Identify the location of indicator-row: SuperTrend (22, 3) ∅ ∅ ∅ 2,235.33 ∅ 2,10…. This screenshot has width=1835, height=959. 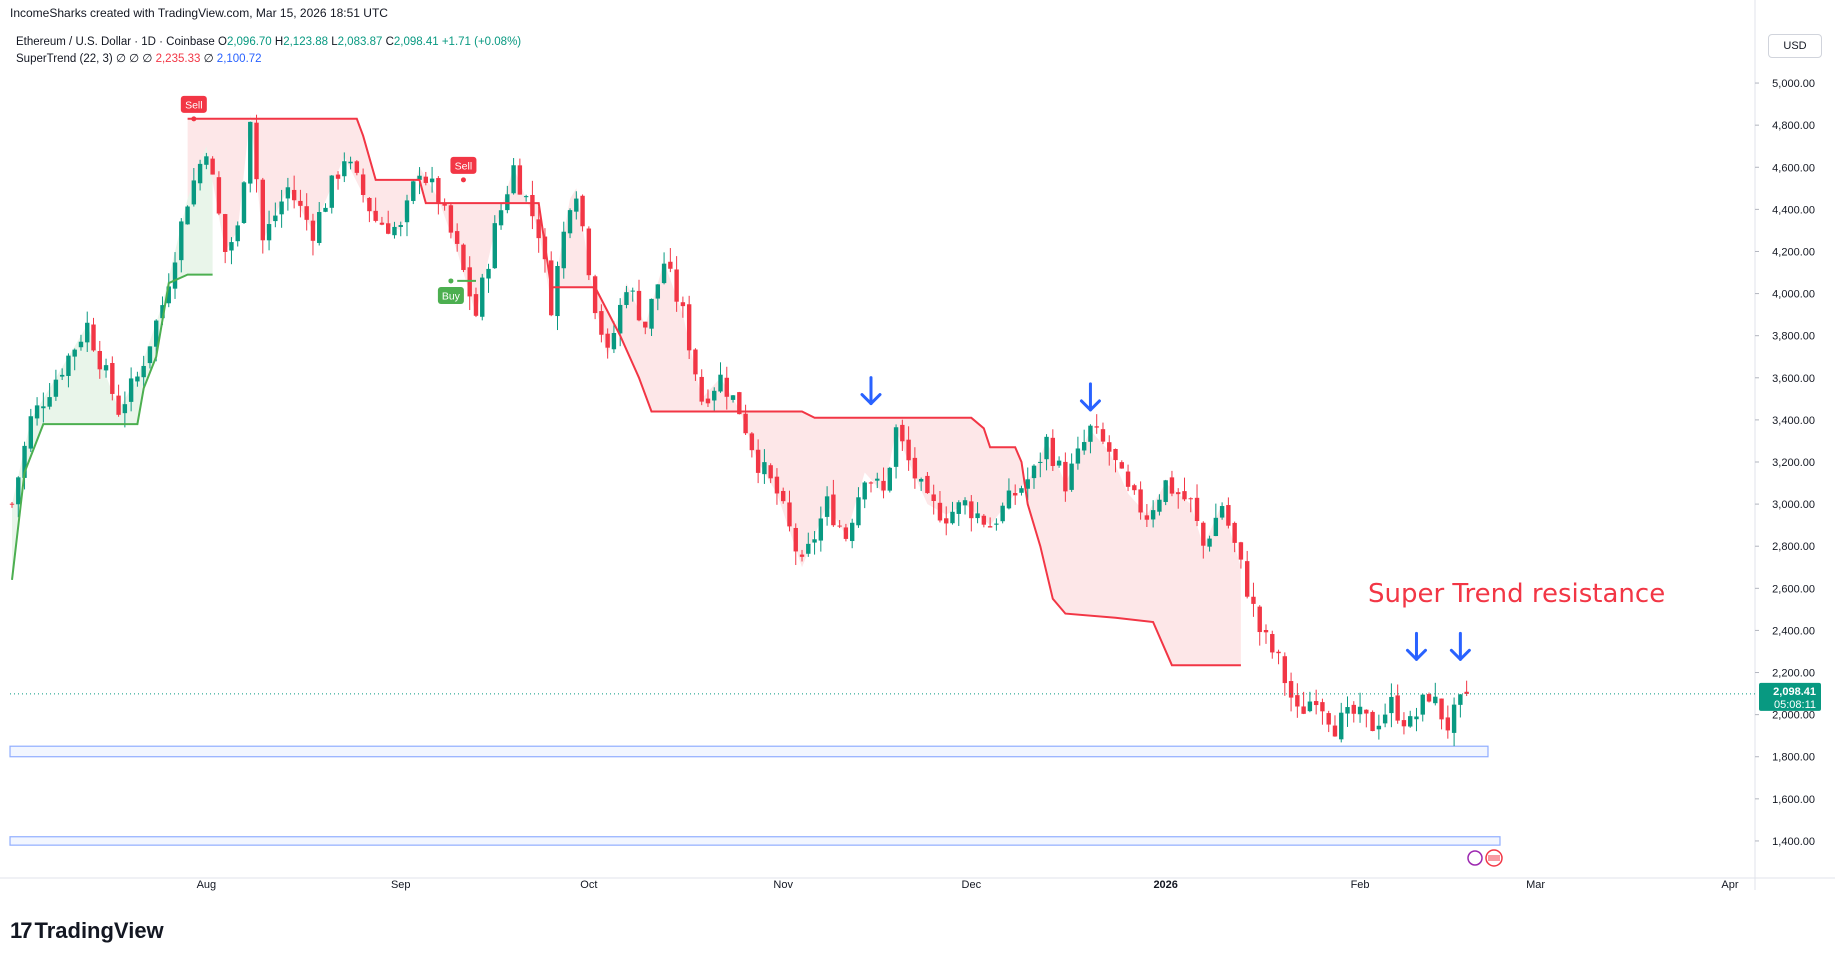
(268, 59).